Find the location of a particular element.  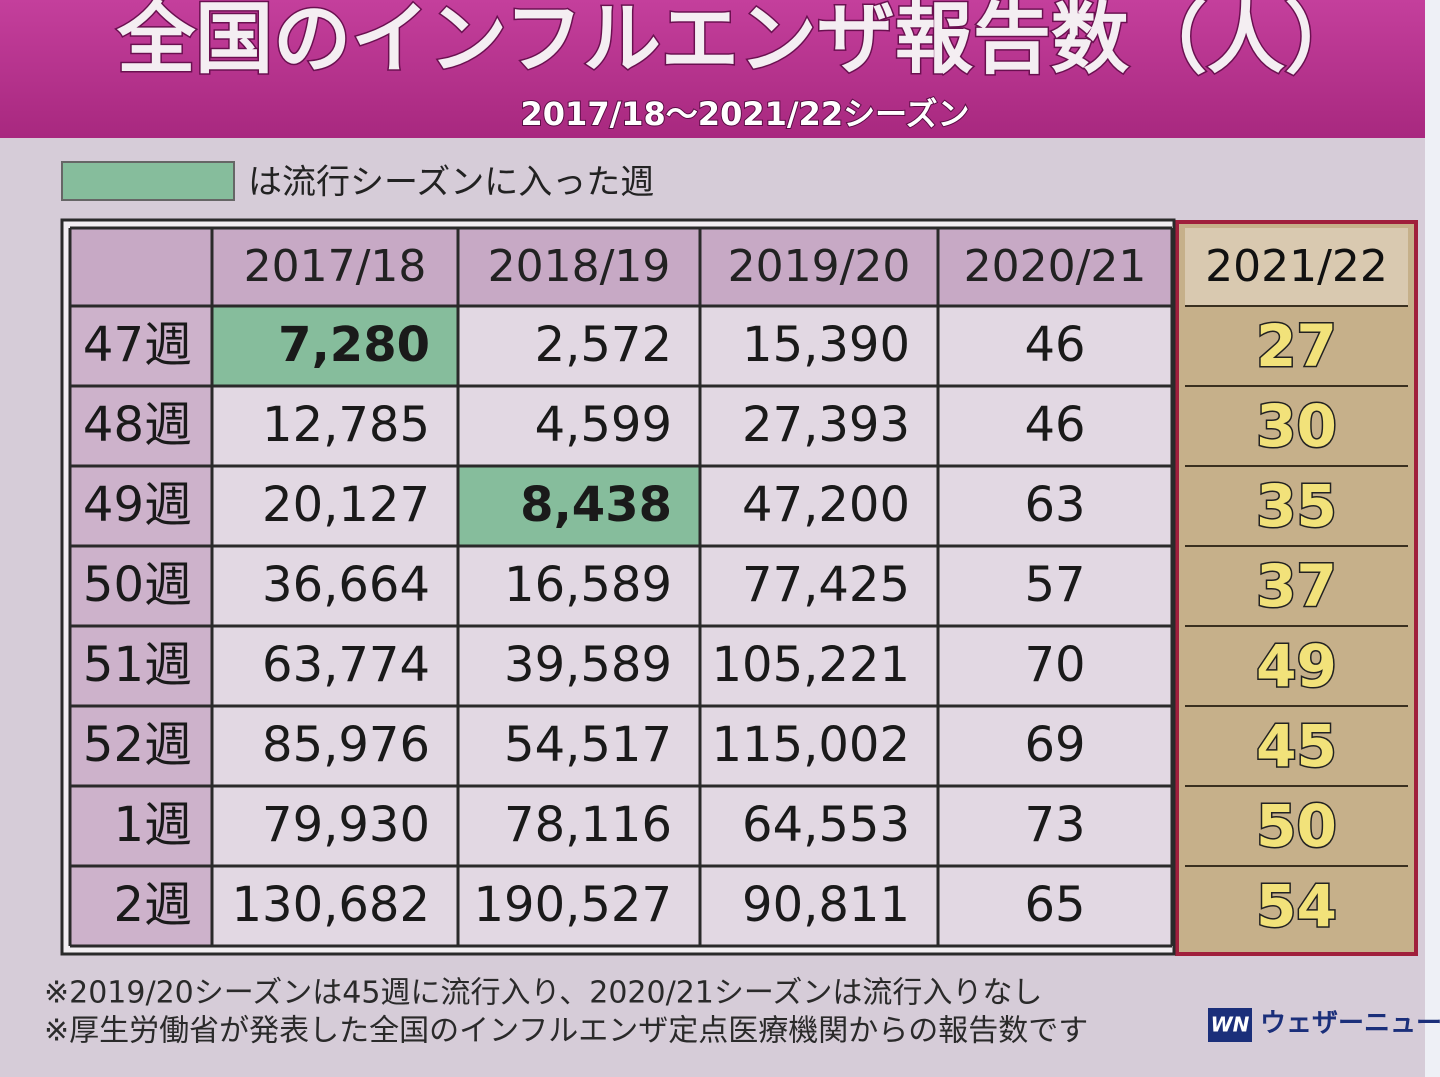

cell-value: 15,390 is located at coordinates (826, 345).